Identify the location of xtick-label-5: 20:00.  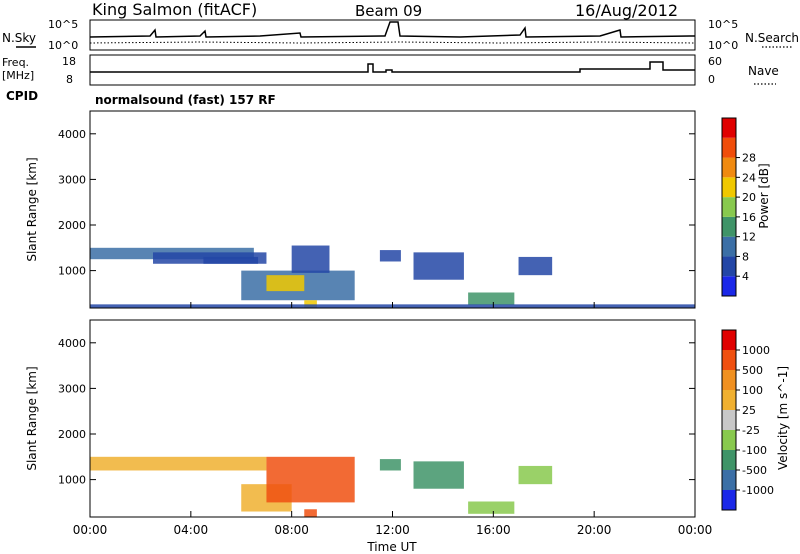
(594, 530).